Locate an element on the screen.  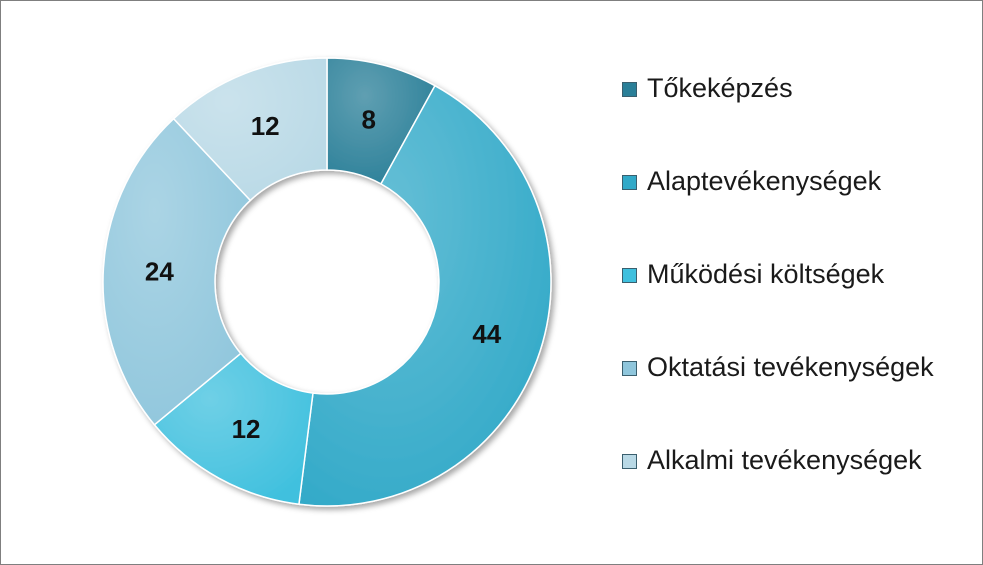
legend-entry: Oktatási tevékenységek is located at coordinates (787, 393).